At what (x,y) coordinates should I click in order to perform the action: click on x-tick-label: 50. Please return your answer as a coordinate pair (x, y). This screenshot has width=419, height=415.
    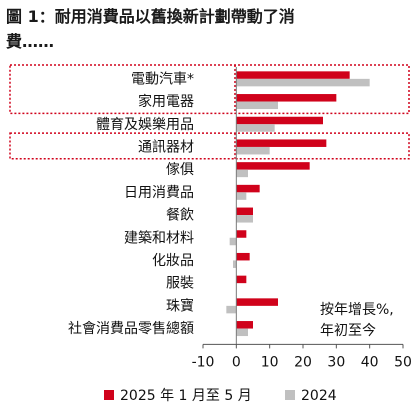
    Looking at the image, I should click on (403, 362).